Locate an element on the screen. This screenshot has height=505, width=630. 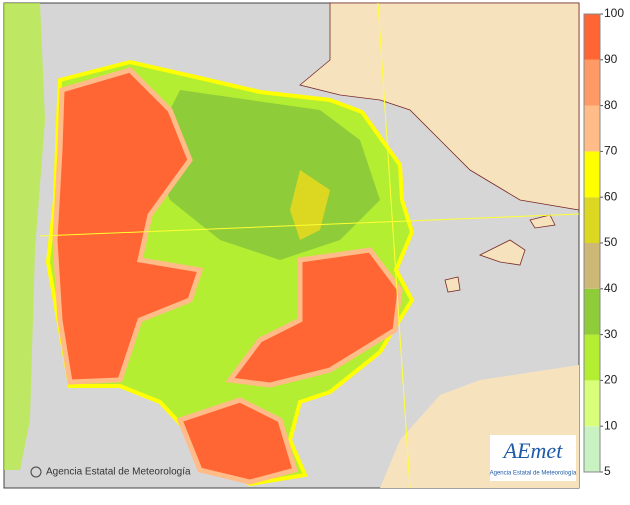
credit: Agencia Estatal de Meteorología is located at coordinates (118, 472).